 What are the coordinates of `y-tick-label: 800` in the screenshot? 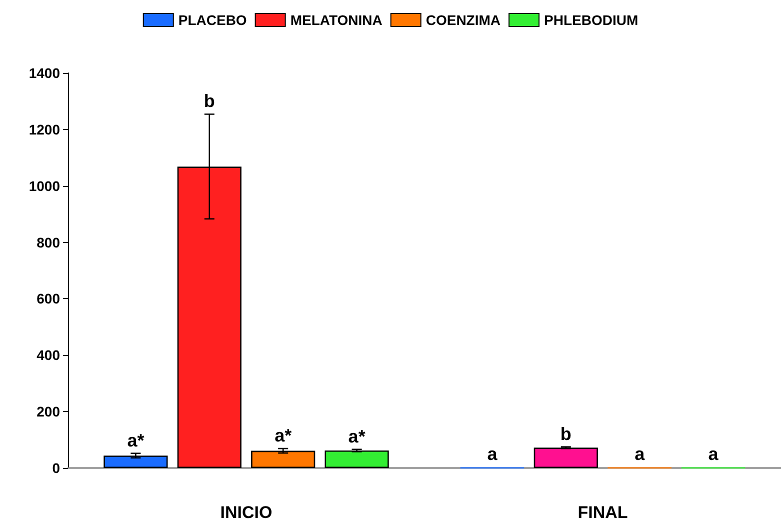 It's located at (48, 242).